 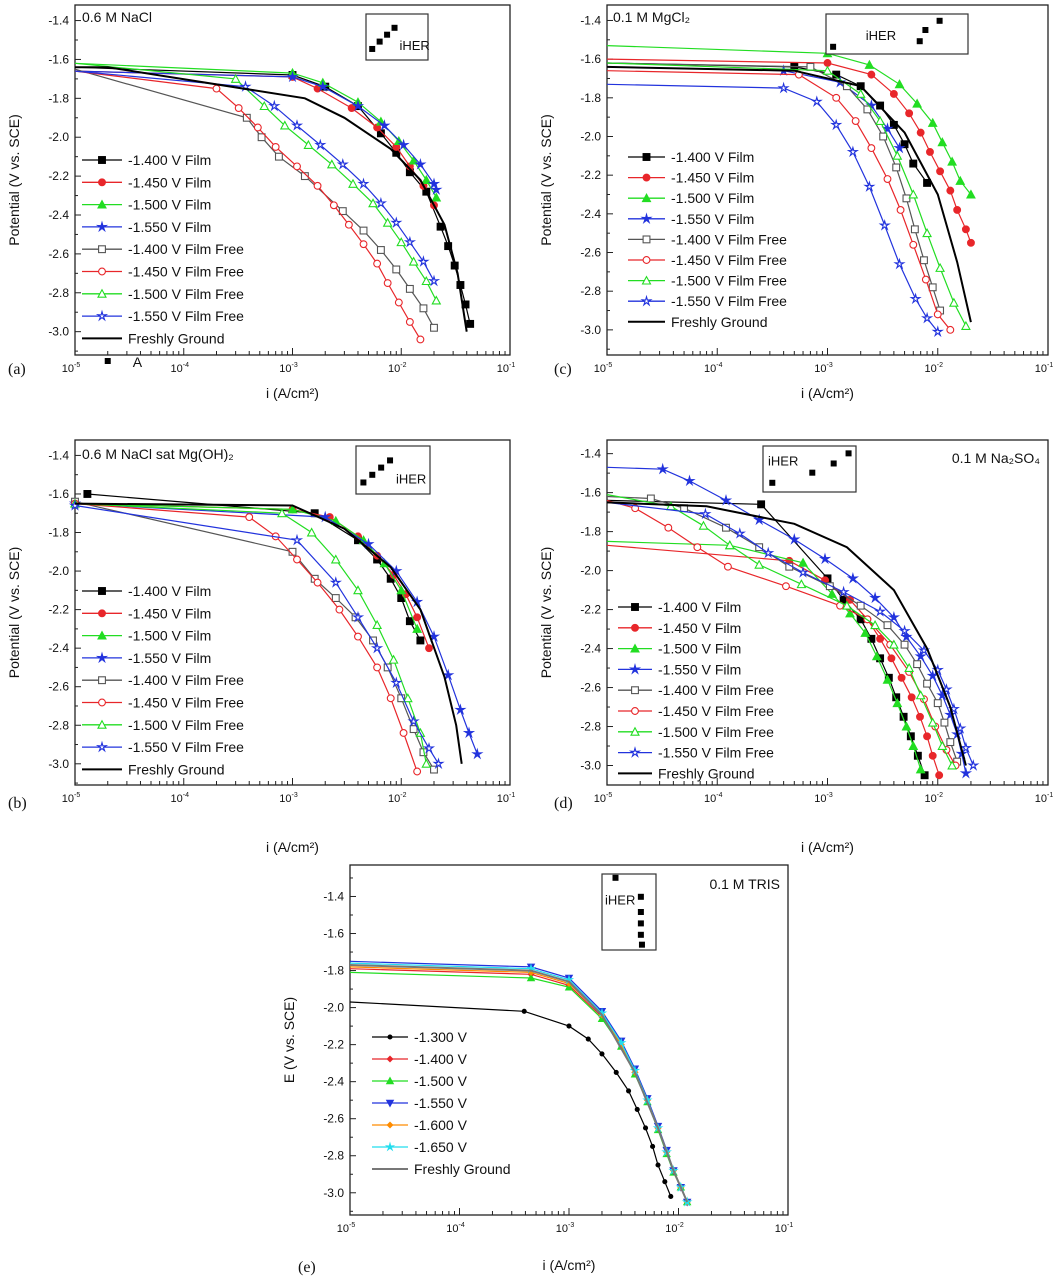 I want to click on legend-entry: -1.550 V Film, so click(x=679, y=669).